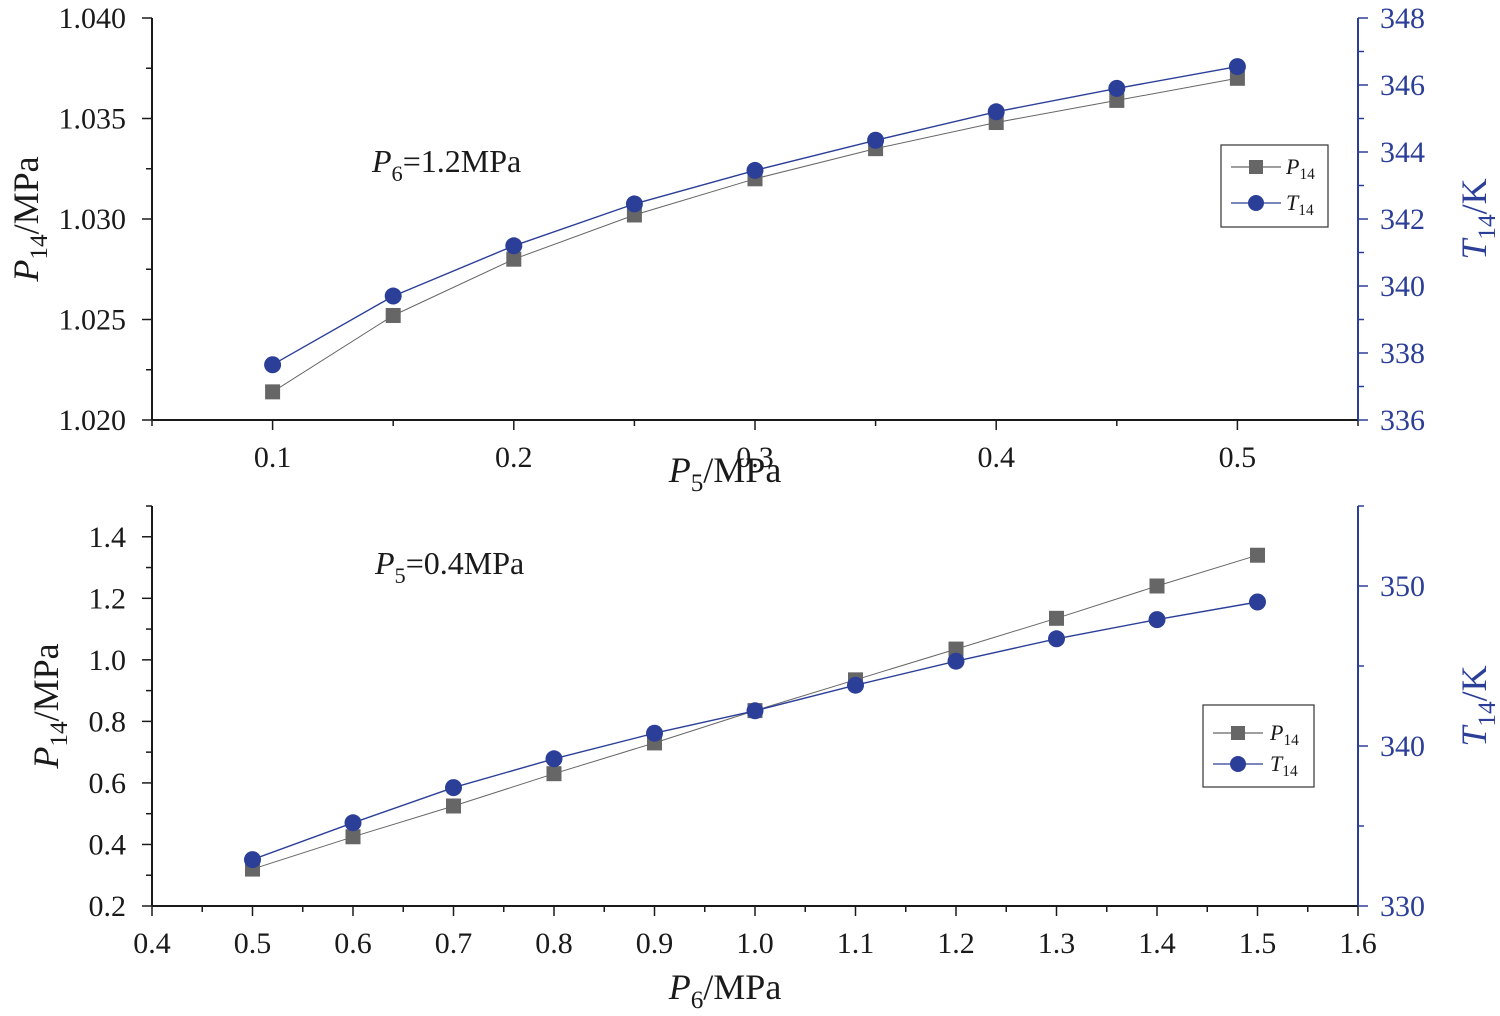 The width and height of the screenshot is (1500, 1016). I want to click on y-tick-label: 0.4, so click(108, 844).